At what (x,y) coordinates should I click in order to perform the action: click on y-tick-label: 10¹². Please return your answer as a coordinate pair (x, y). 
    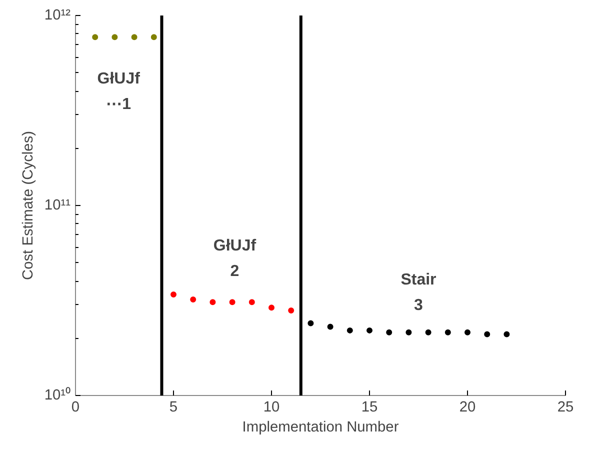
    Looking at the image, I should click on (57, 16).